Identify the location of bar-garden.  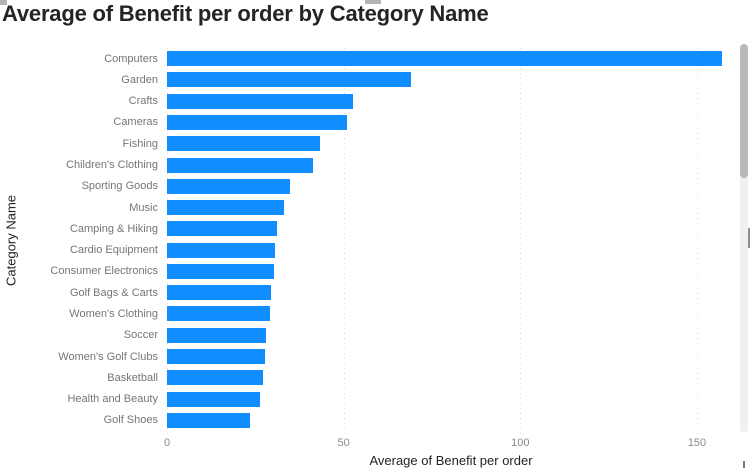
(289, 80).